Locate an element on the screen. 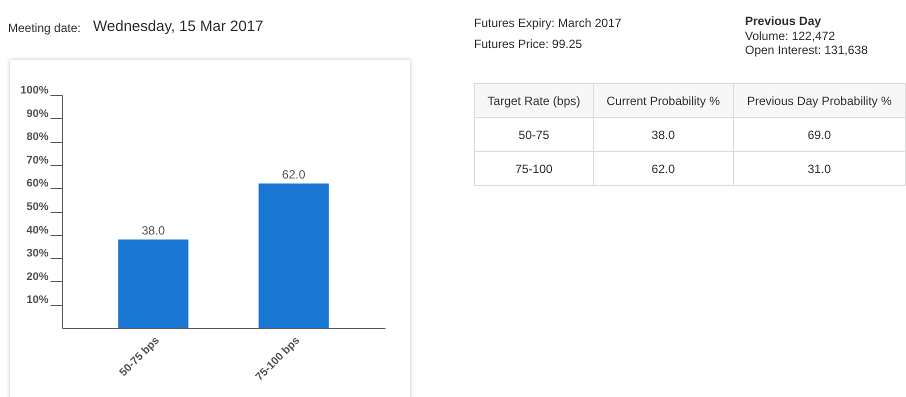 Image resolution: width=906 pixels, height=397 pixels. text: Current Probability % is located at coordinates (663, 101).